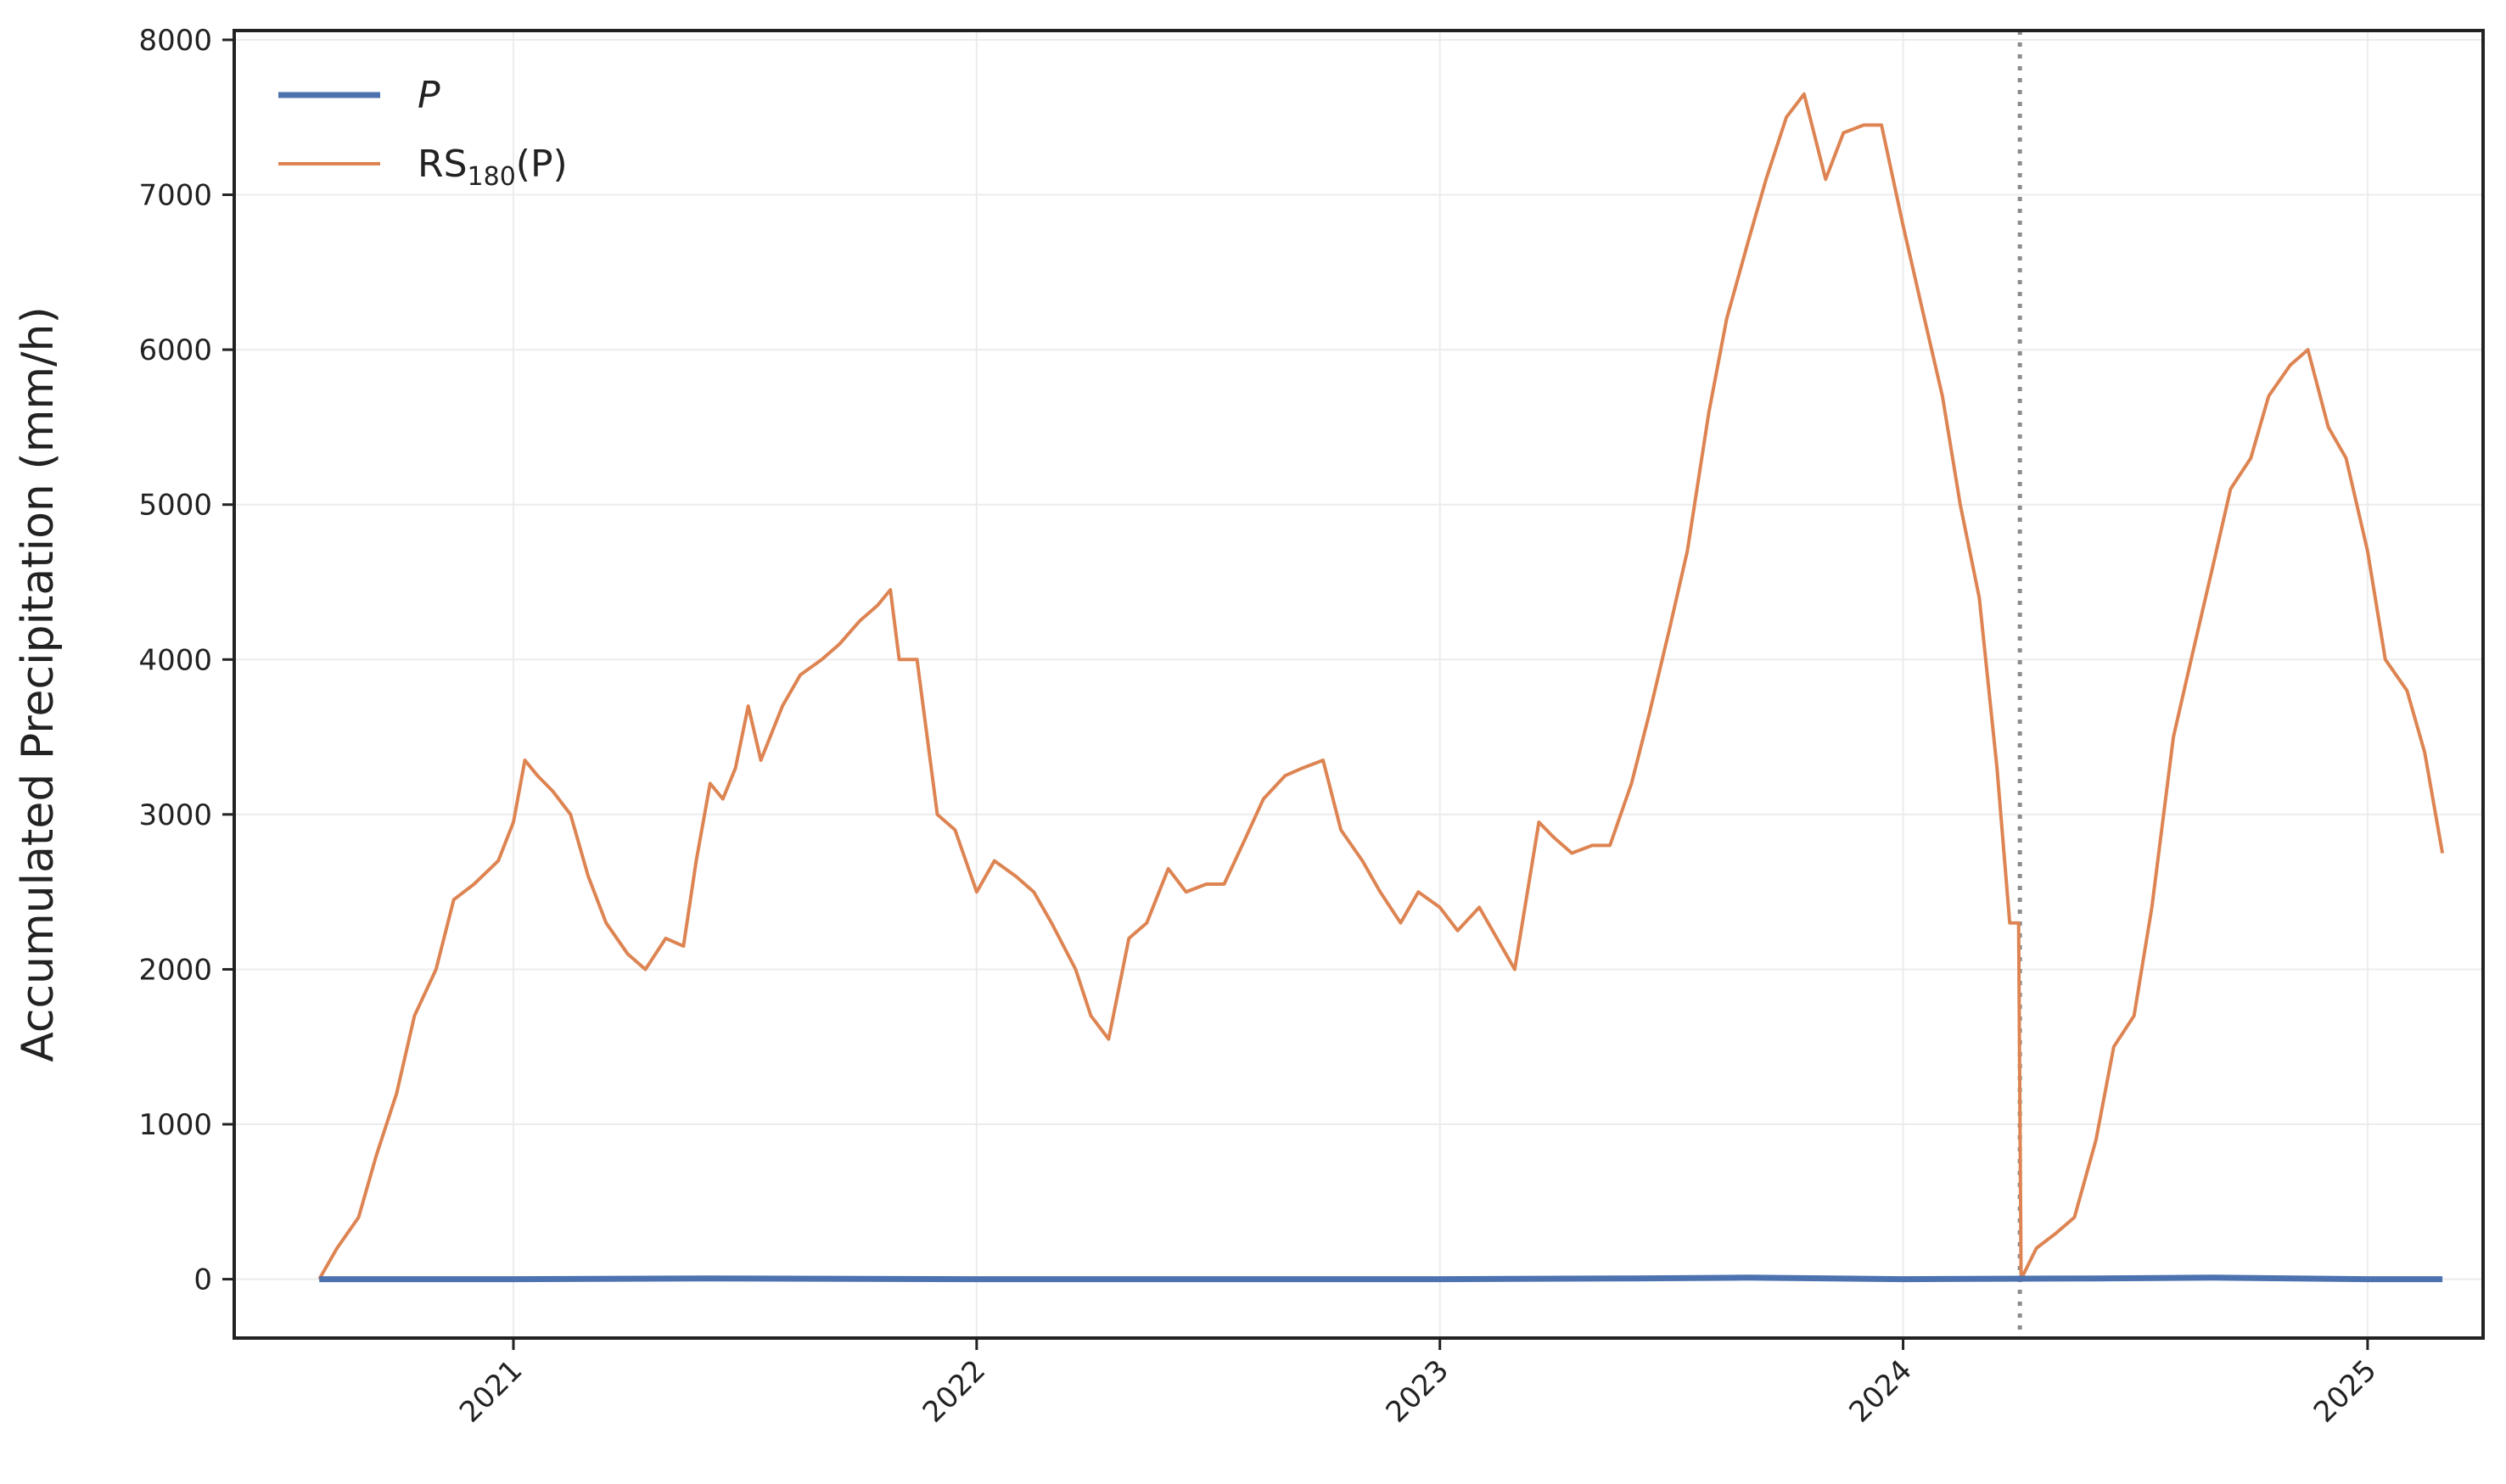 This screenshot has width=2506, height=1484. What do you see at coordinates (429, 95) in the screenshot?
I see `legend-label-p: P` at bounding box center [429, 95].